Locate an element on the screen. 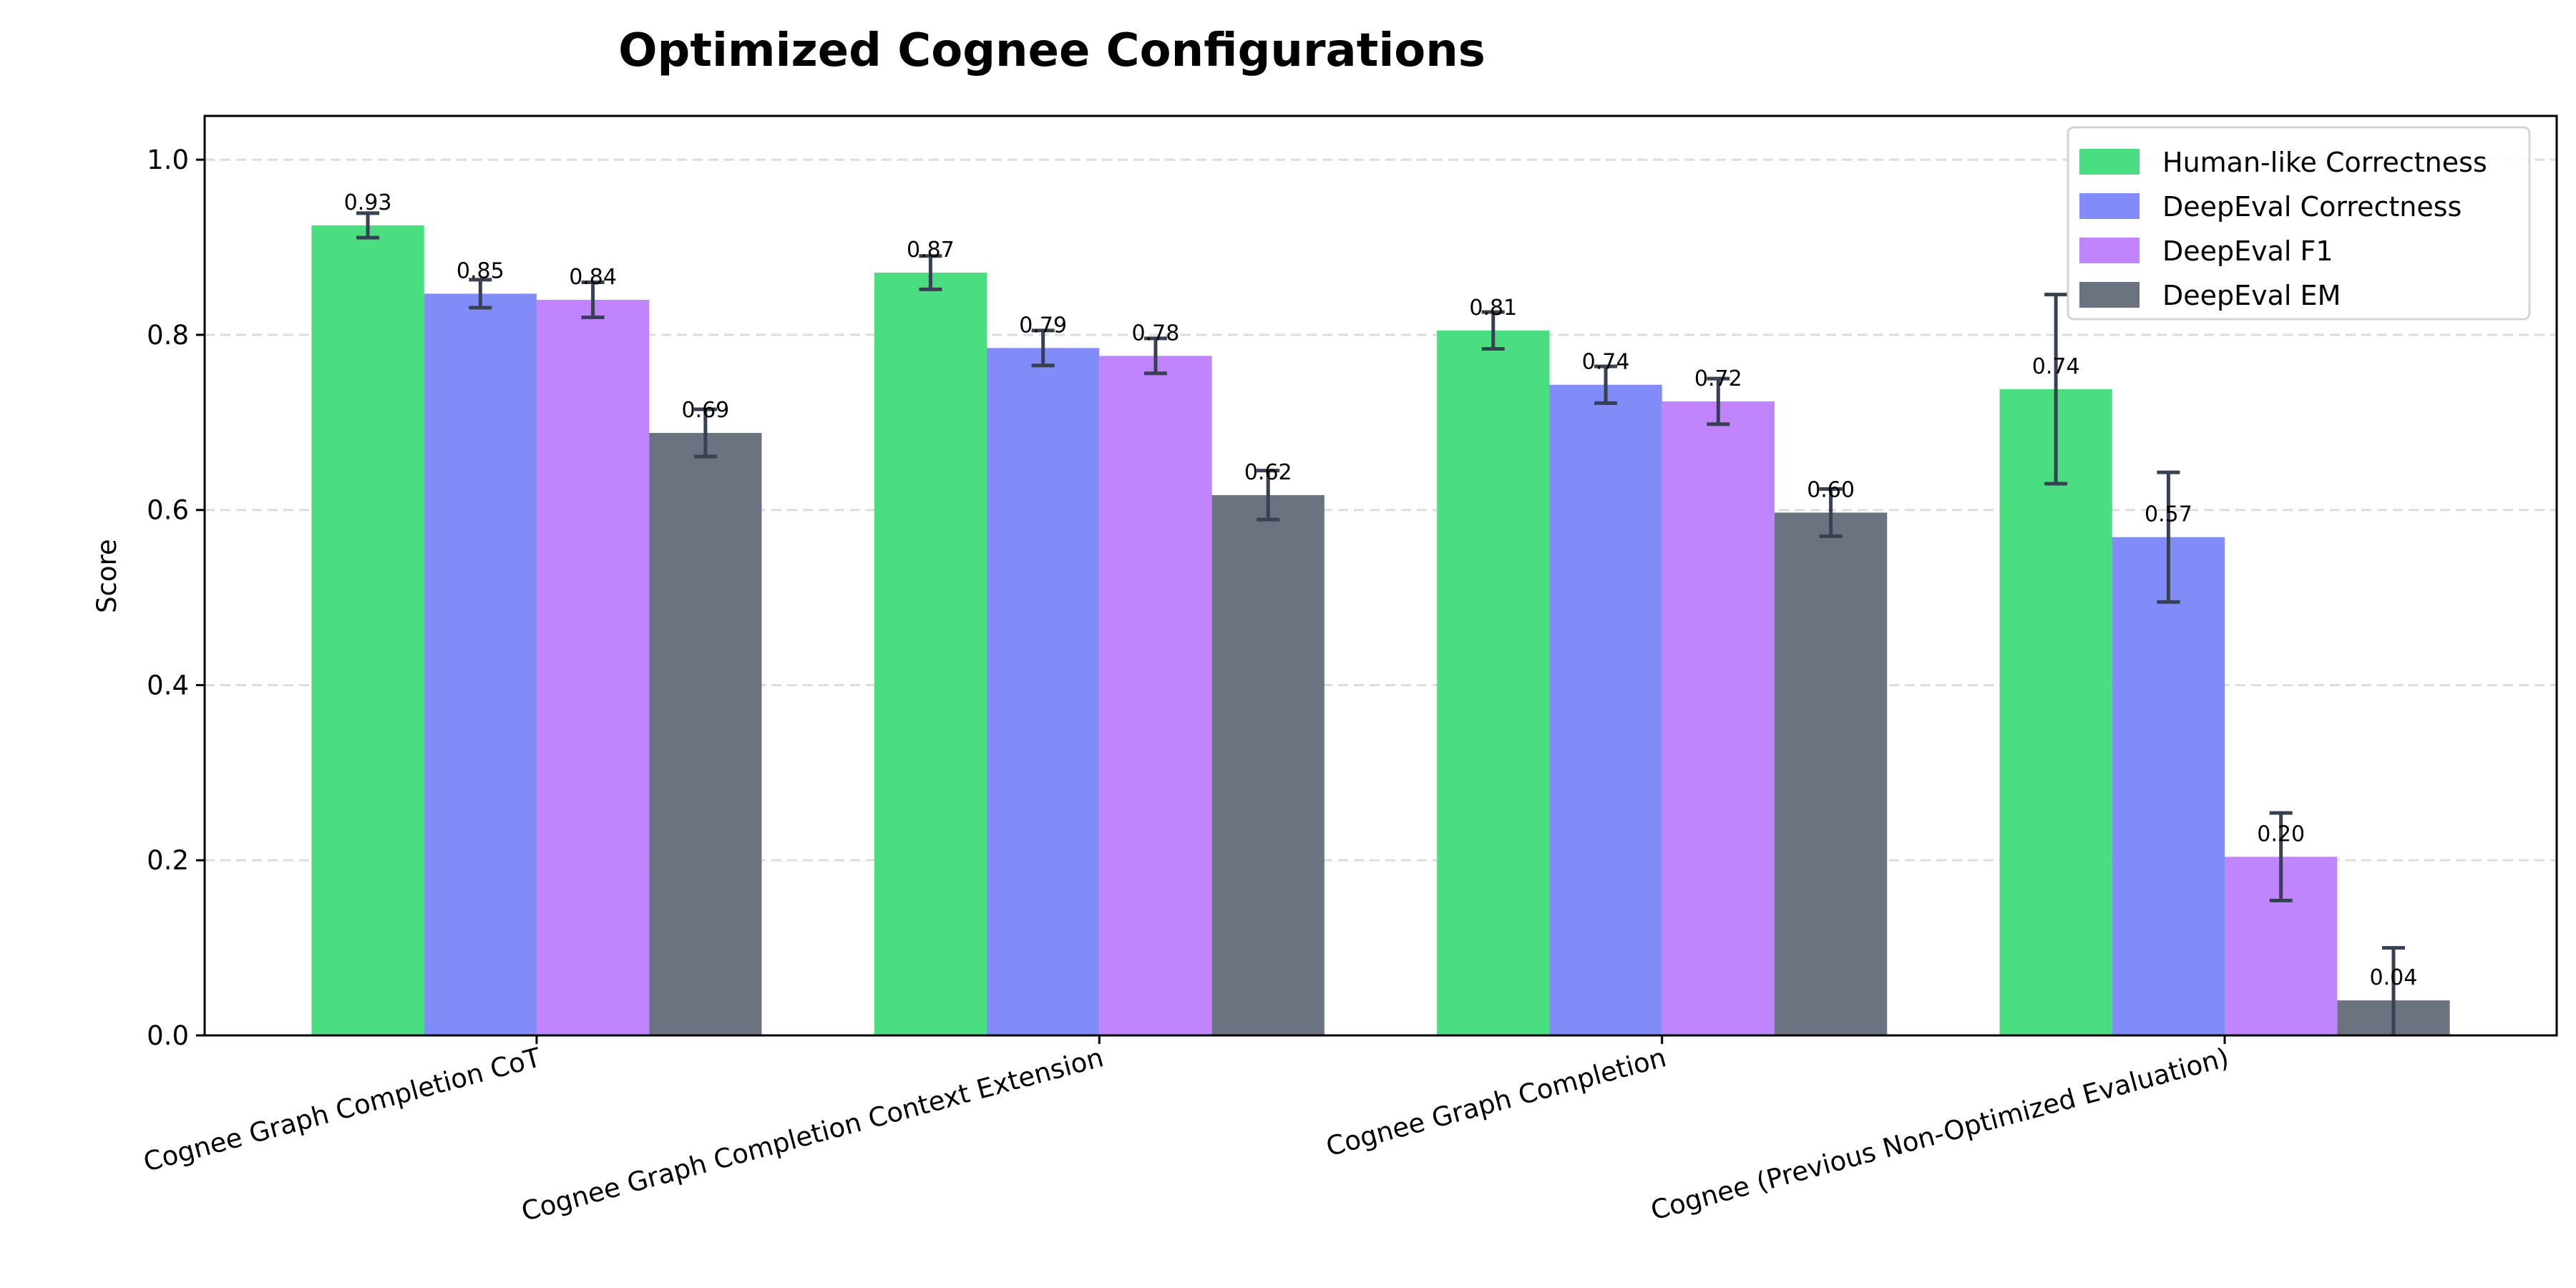 The width and height of the screenshot is (2576, 1288). data-label: 0.04 is located at coordinates (2394, 977).